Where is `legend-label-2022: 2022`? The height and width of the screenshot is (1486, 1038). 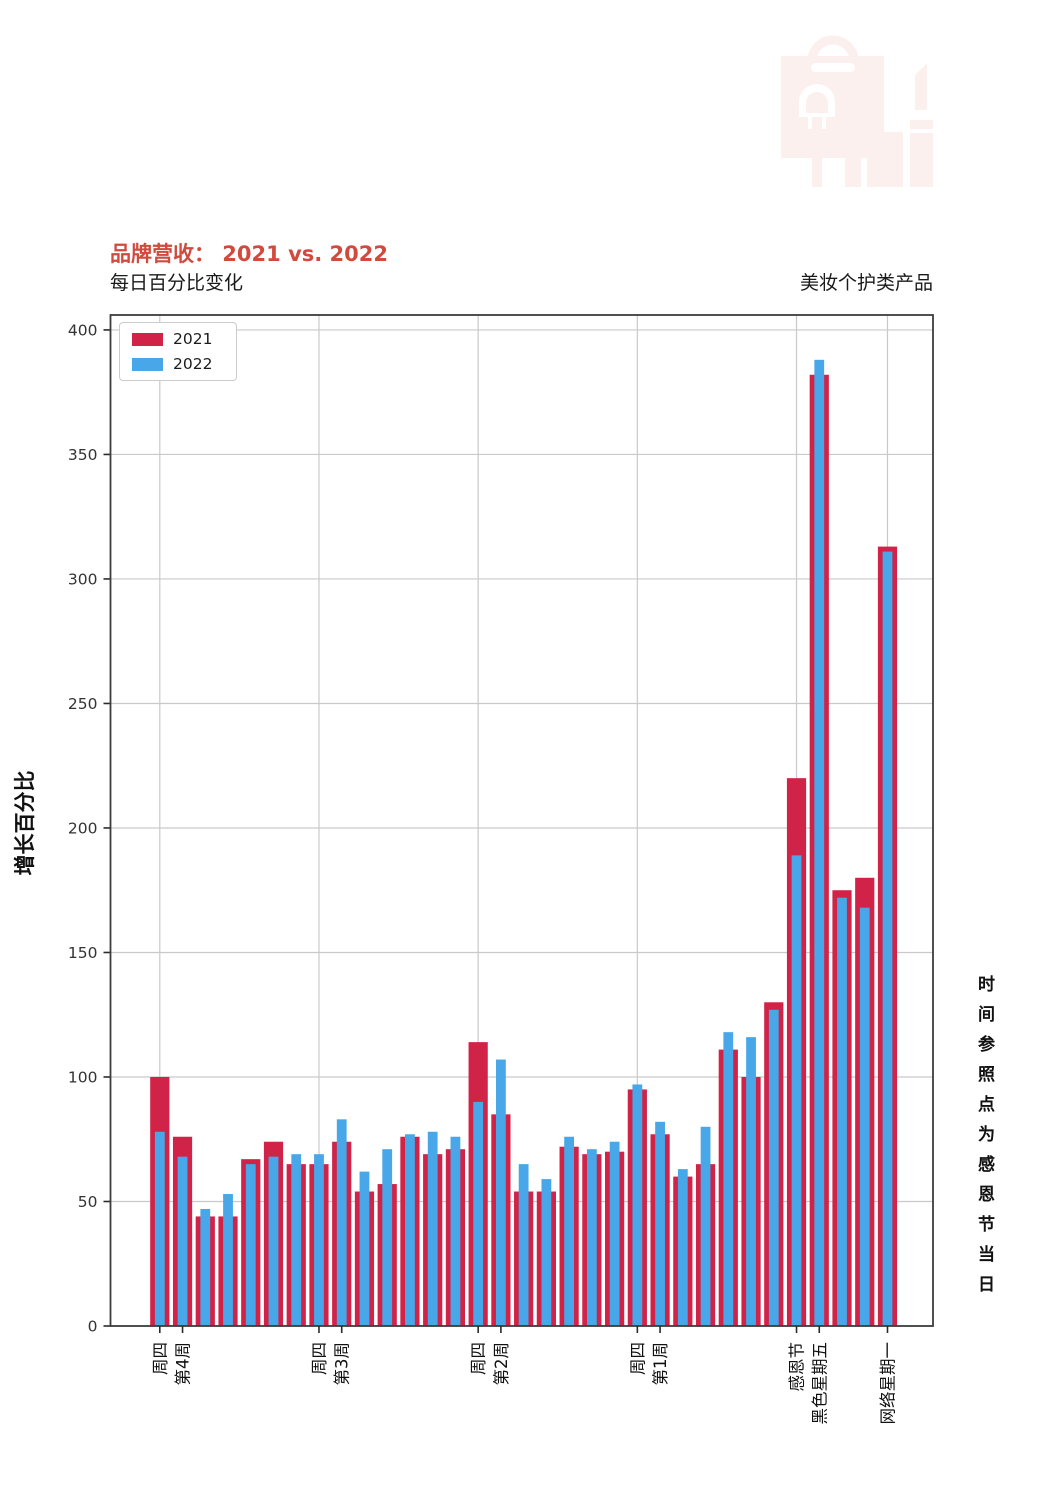 legend-label-2022: 2022 is located at coordinates (193, 363).